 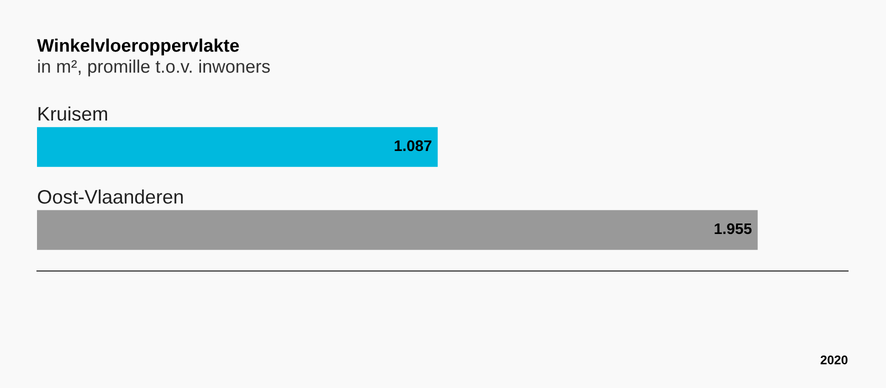 What do you see at coordinates (154, 68) in the screenshot?
I see `chart-subtitle: in m², promille t.o.v. inwoners` at bounding box center [154, 68].